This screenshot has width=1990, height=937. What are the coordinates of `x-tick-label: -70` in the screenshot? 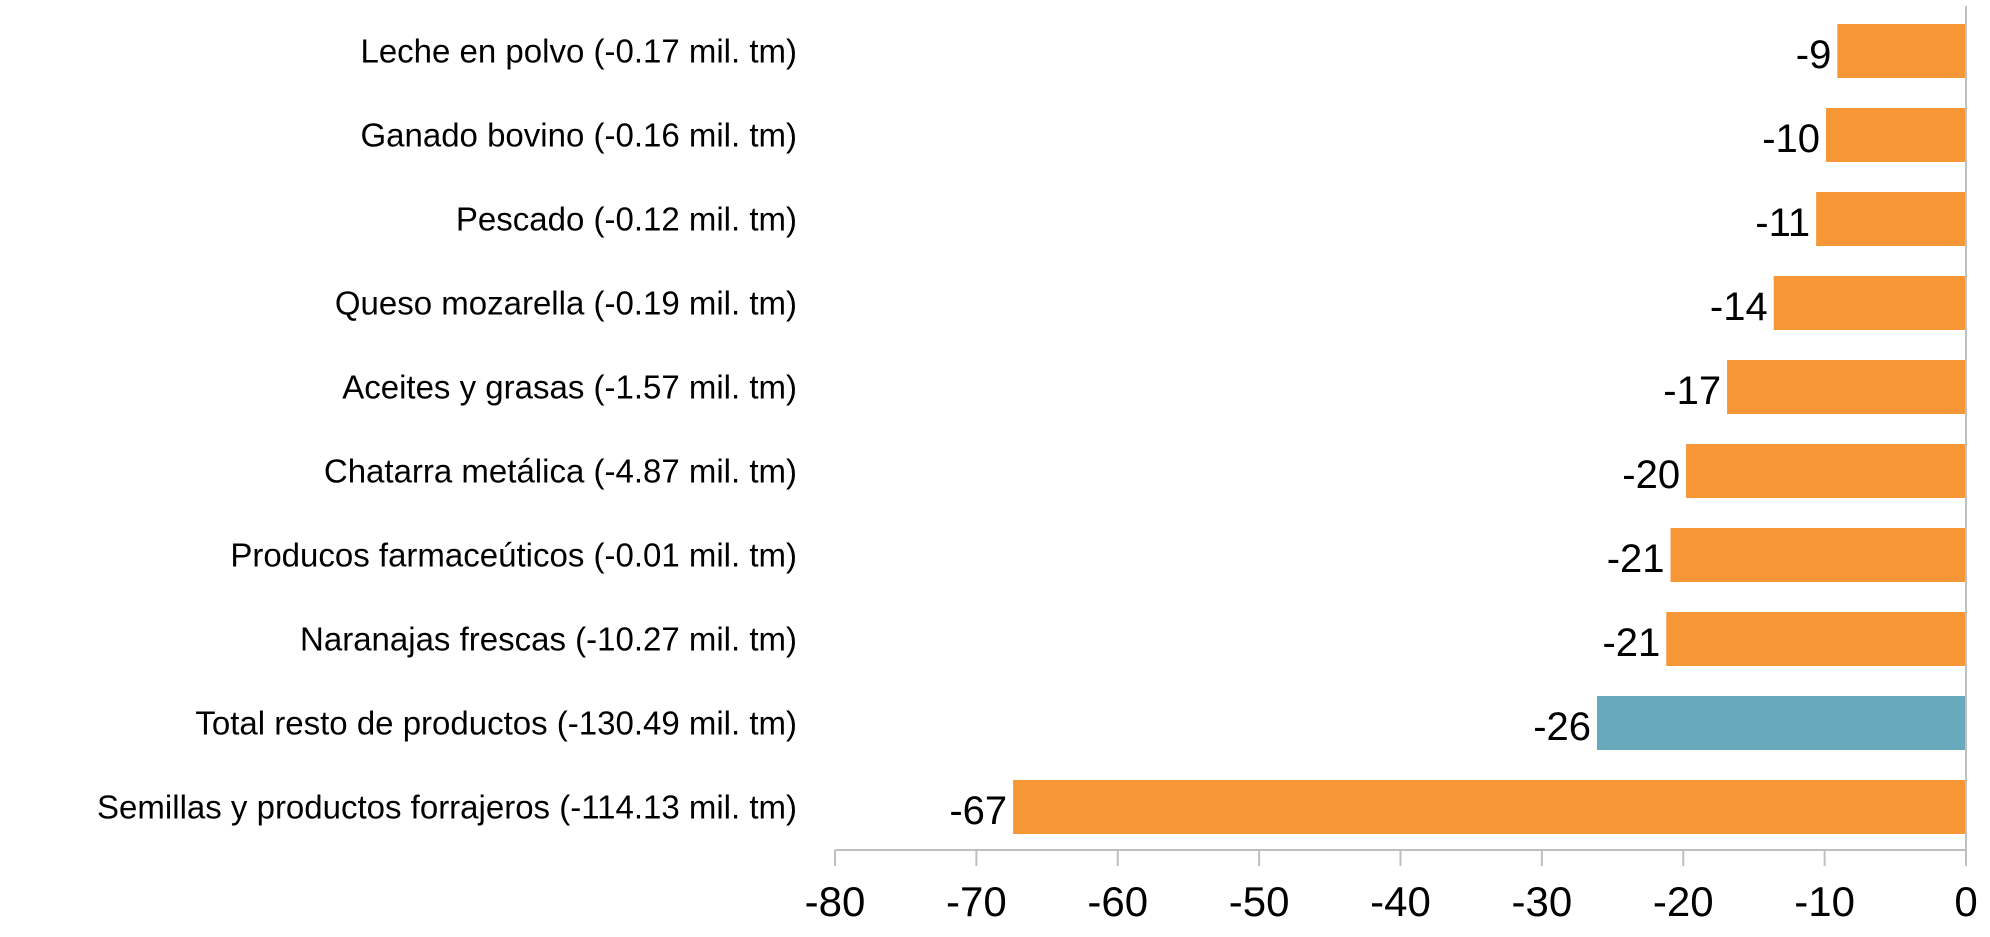 It's located at (976, 901).